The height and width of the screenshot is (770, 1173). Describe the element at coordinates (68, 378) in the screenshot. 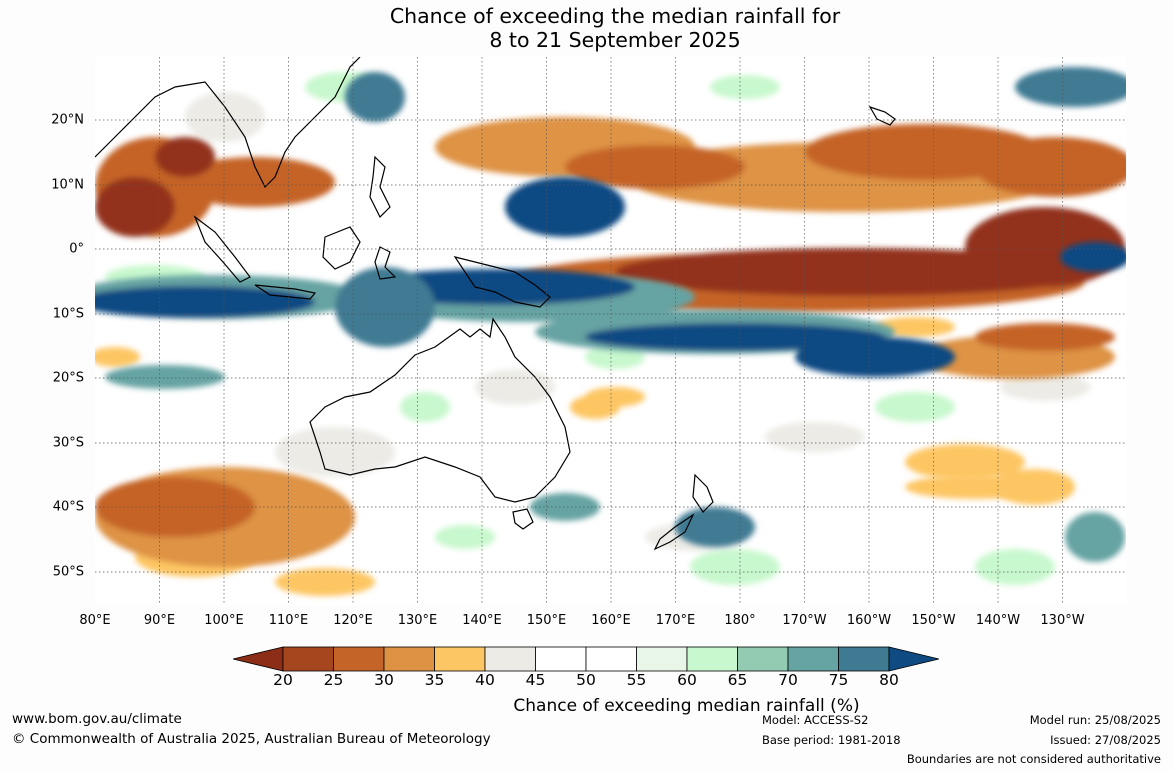

I see `lat-label-20s: 20°S` at that location.